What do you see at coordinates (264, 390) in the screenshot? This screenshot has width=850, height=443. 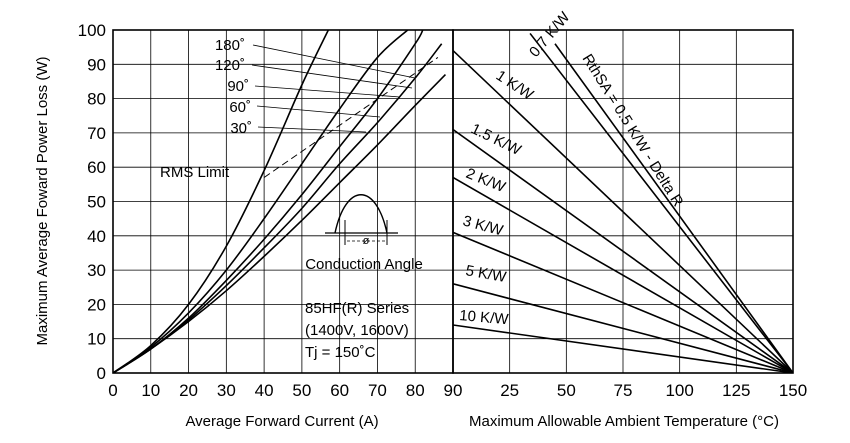 I see `left-x-tick-label: 40` at bounding box center [264, 390].